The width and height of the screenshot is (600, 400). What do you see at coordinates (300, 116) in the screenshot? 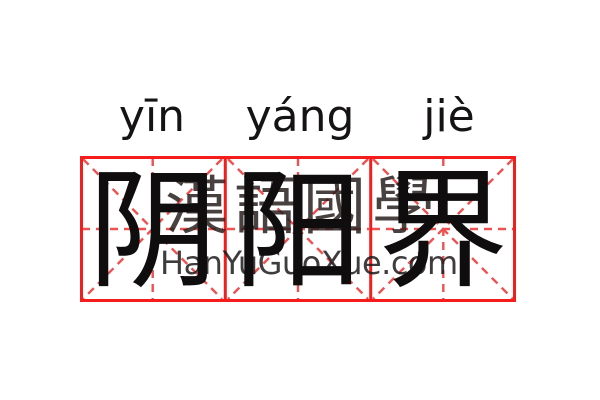
I see `pinyin-syllable-2: yáng` at bounding box center [300, 116].